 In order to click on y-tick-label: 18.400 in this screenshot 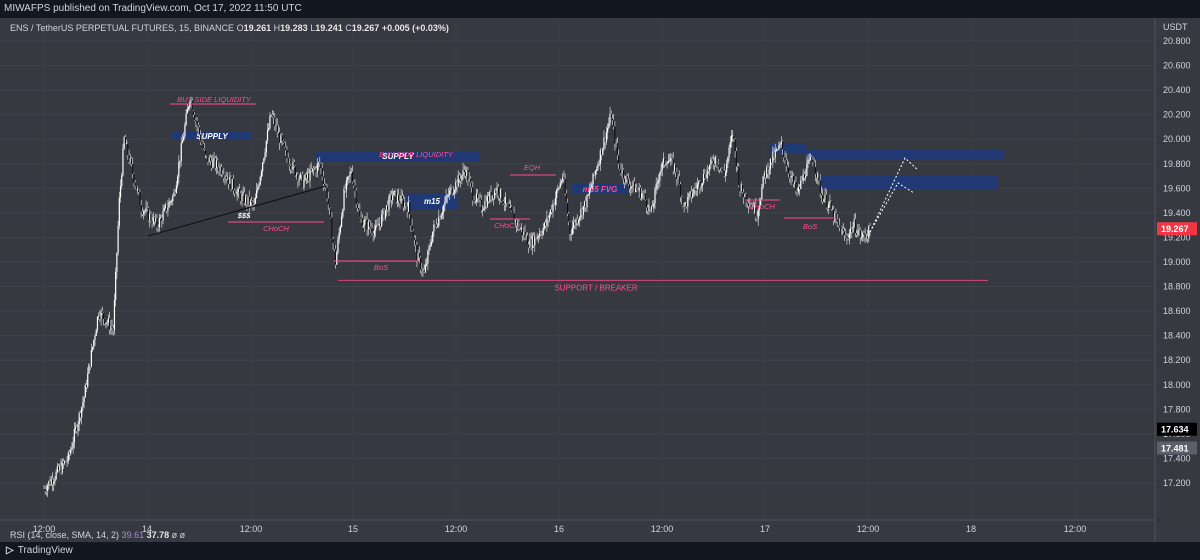, I will do `click(1177, 336)`.